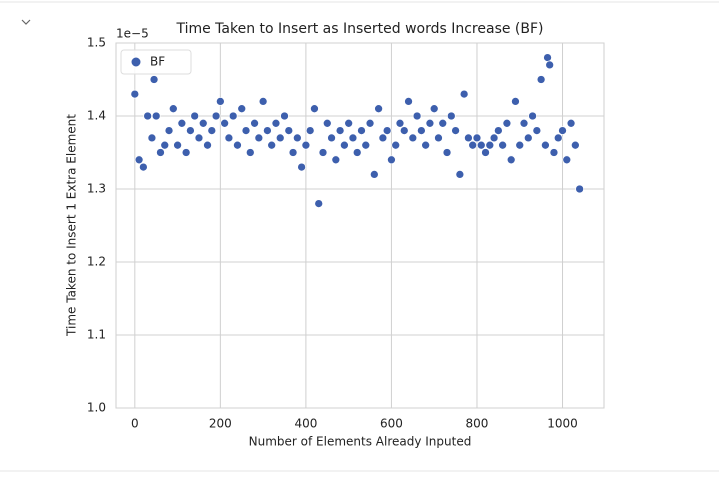  What do you see at coordinates (562, 424) in the screenshot?
I see `x-tick-label: 1000` at bounding box center [562, 424].